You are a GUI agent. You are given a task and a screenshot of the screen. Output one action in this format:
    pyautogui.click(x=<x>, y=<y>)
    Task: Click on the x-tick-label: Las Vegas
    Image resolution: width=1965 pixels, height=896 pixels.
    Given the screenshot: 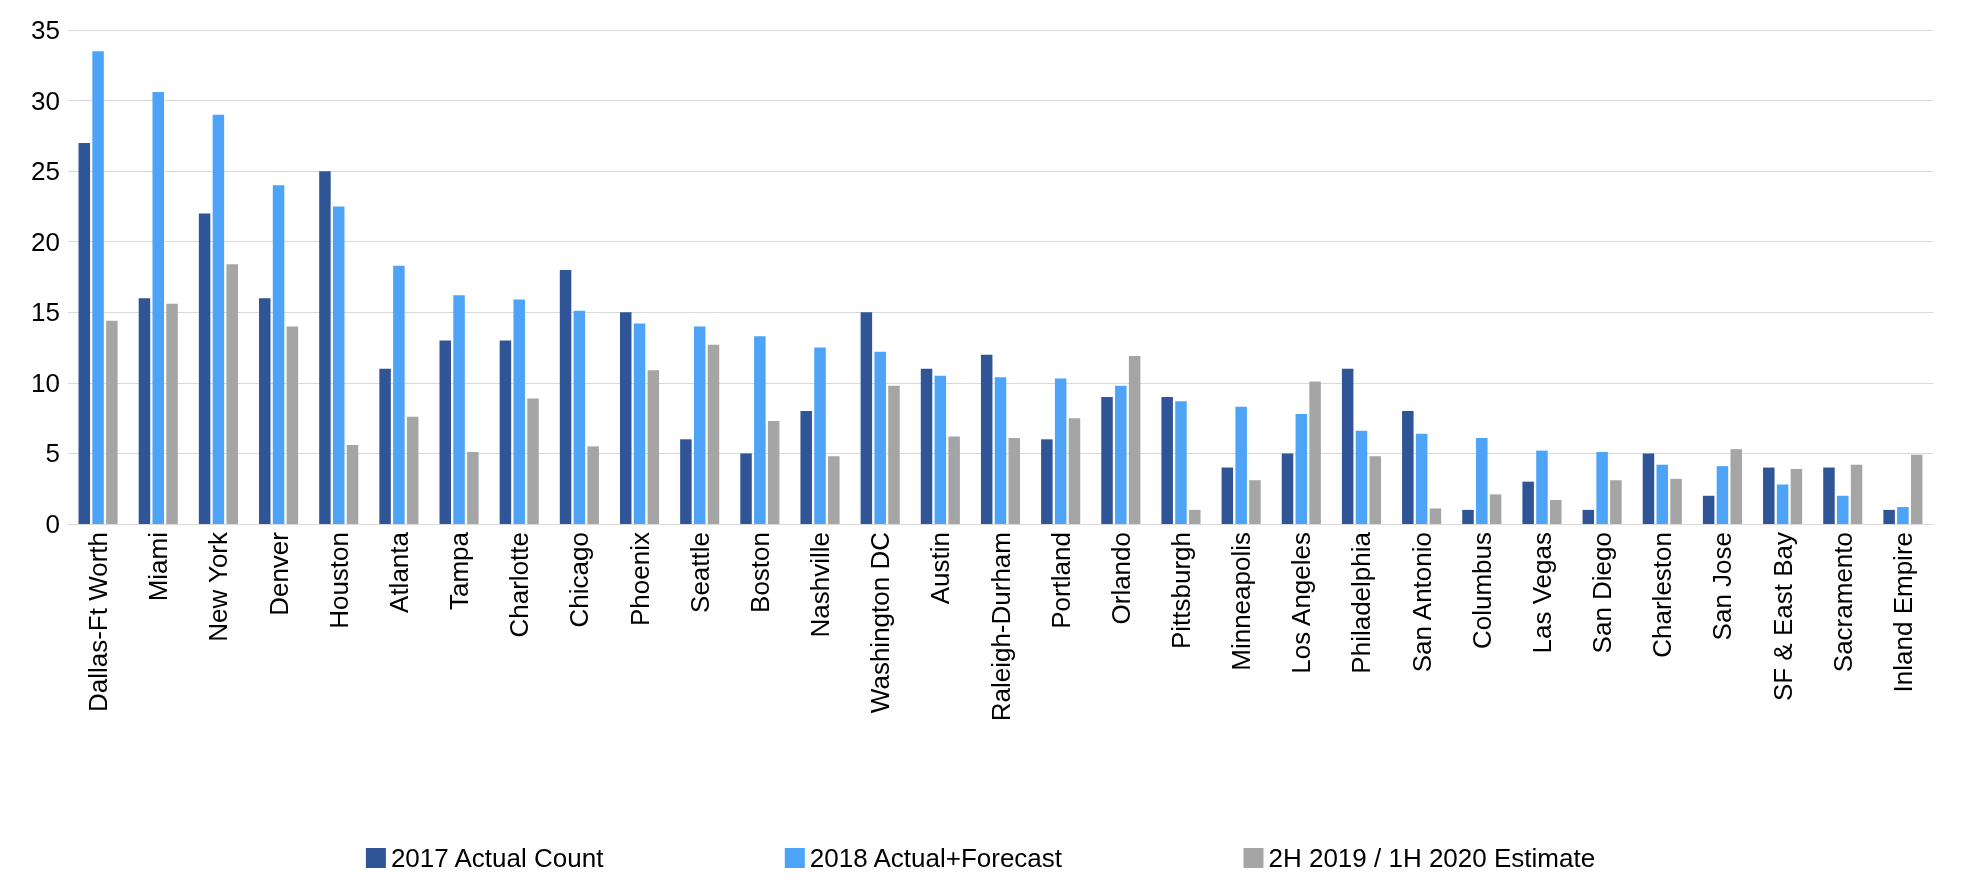 What is the action you would take?
    pyautogui.click(x=1541, y=593)
    